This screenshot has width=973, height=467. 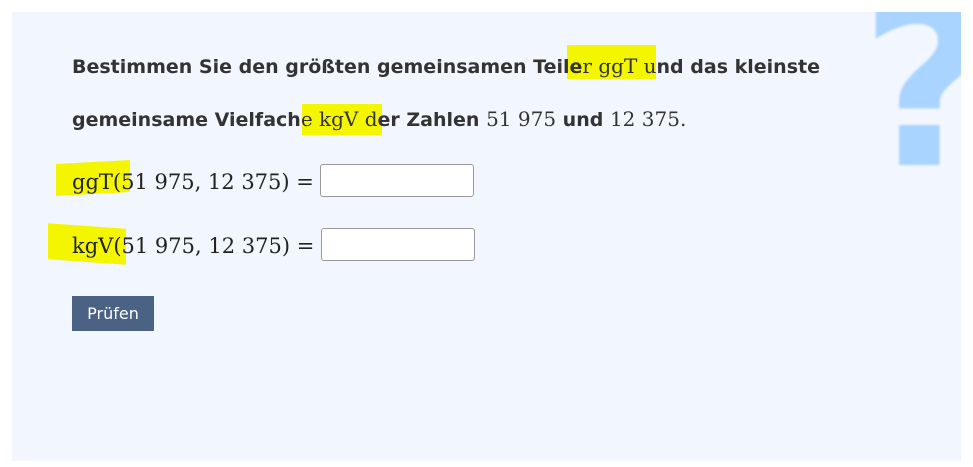 What do you see at coordinates (398, 244) in the screenshot?
I see `kgv-input` at bounding box center [398, 244].